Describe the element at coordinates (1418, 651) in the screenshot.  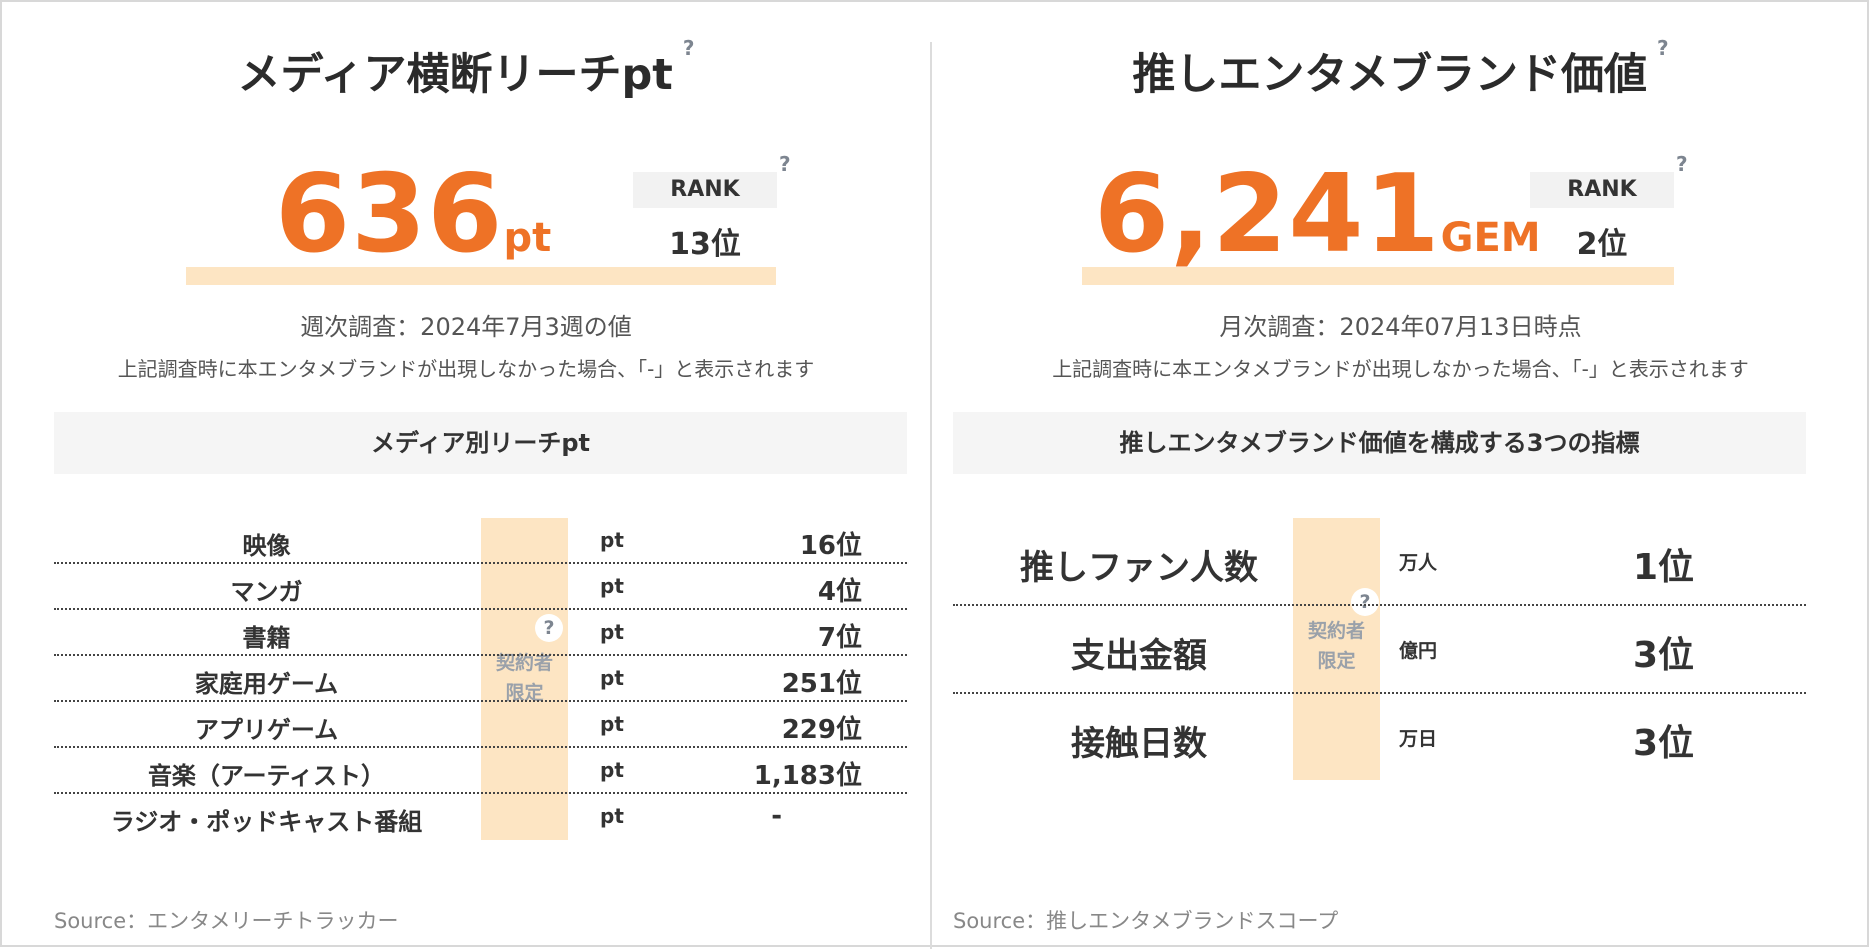
I see `indicator-unit: 億円` at that location.